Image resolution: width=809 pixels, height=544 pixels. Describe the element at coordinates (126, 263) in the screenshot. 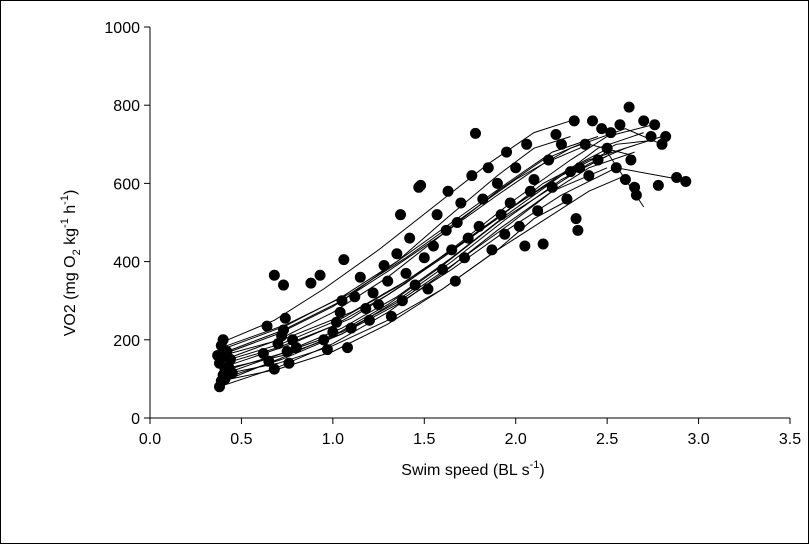

I see `y-tick-label: 400` at that location.